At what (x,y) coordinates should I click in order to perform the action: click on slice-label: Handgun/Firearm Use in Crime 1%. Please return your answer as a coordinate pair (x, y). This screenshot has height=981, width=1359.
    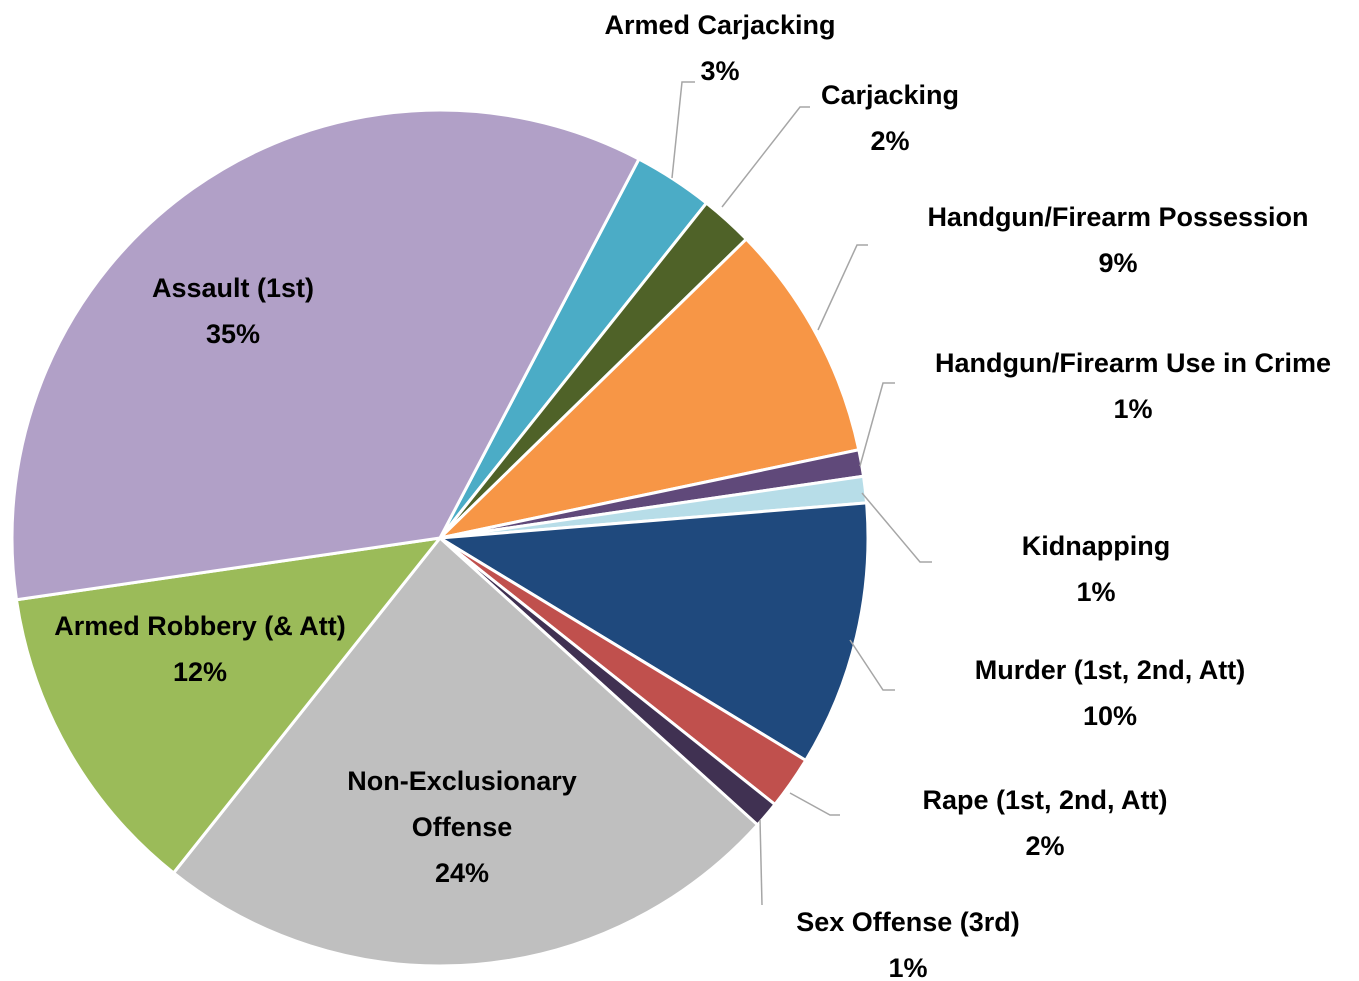
    Looking at the image, I should click on (1133, 386).